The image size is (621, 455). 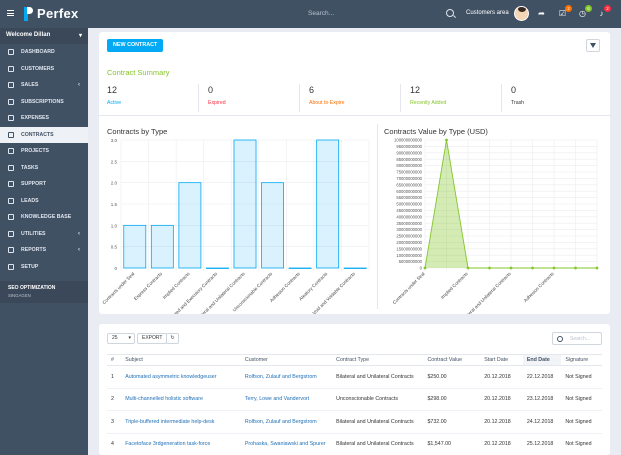 I want to click on cell-number: 2, so click(x=114, y=399).